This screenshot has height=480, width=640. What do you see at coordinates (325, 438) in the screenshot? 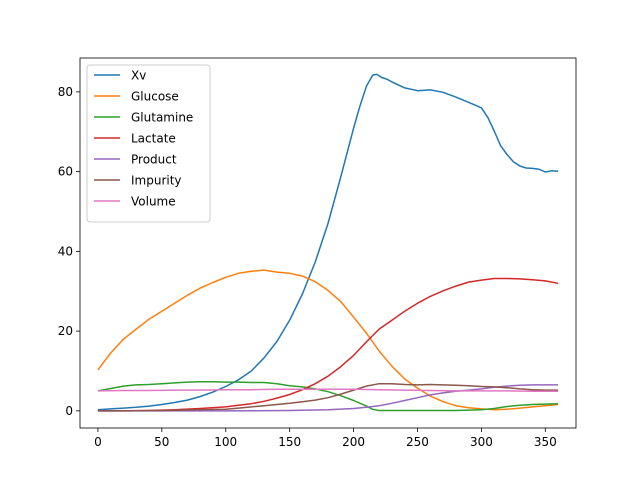
I see `x-axis: 0 50 100 150 200 250 300 350` at bounding box center [325, 438].